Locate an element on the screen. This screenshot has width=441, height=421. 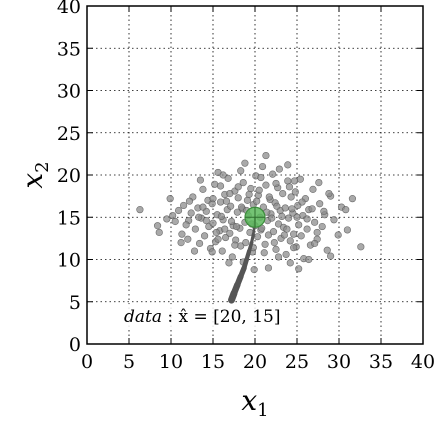
x-tick-label: 40 is located at coordinates (423, 362).